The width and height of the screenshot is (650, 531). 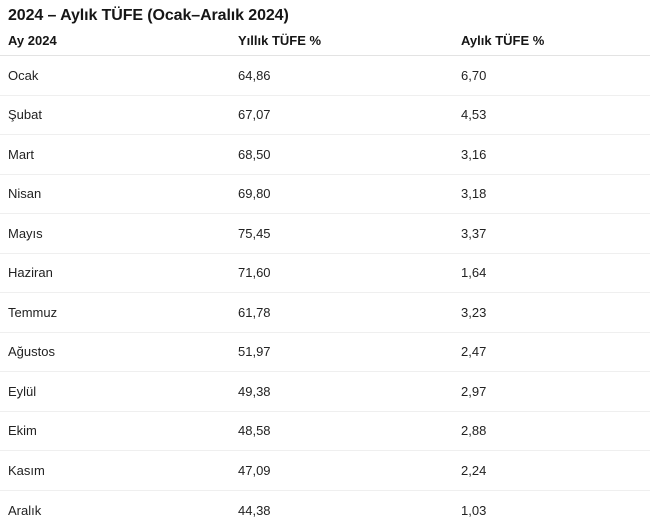 I want to click on month-cell: Ağustos, so click(x=31, y=352).